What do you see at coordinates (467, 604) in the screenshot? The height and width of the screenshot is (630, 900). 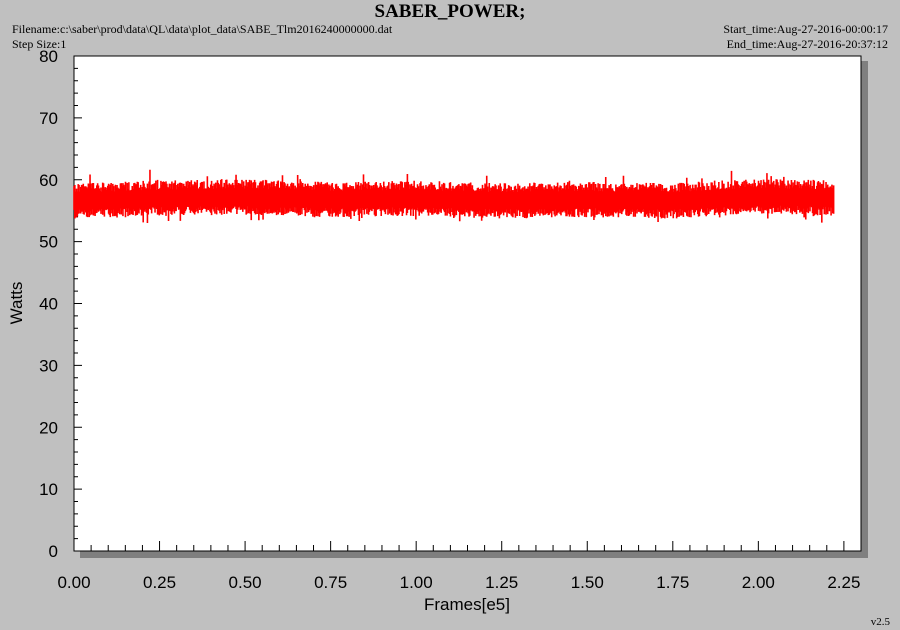 I see `x-axis-label: Frames[e5]` at bounding box center [467, 604].